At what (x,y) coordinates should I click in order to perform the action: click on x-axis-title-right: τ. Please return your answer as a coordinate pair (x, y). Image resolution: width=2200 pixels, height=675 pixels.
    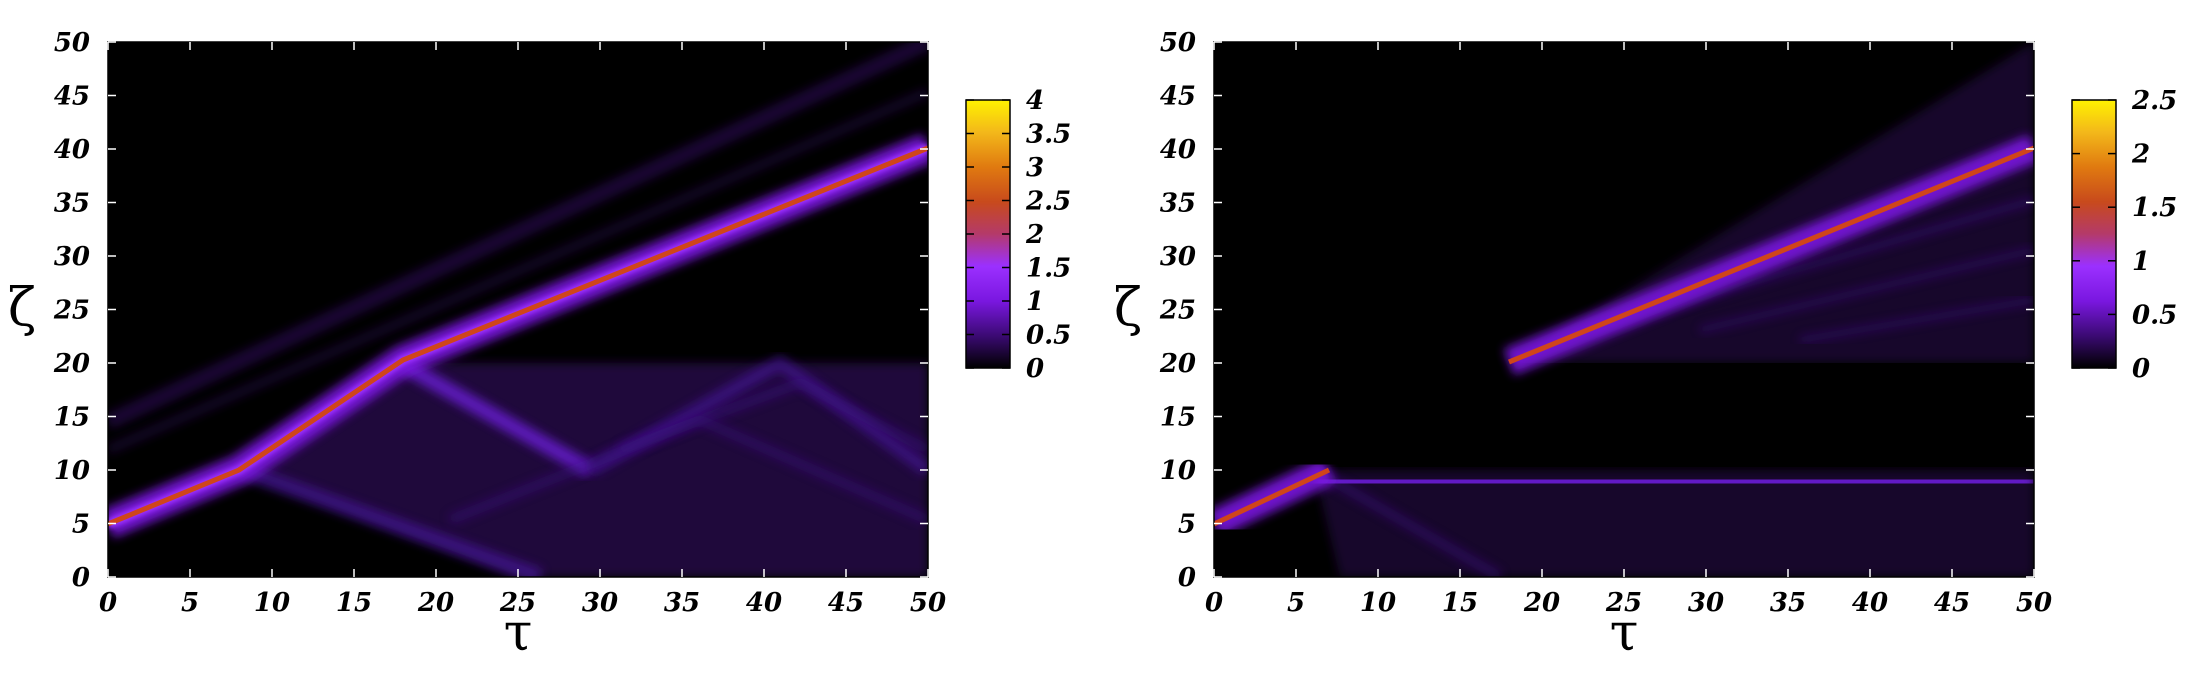
    Looking at the image, I should click on (1624, 633).